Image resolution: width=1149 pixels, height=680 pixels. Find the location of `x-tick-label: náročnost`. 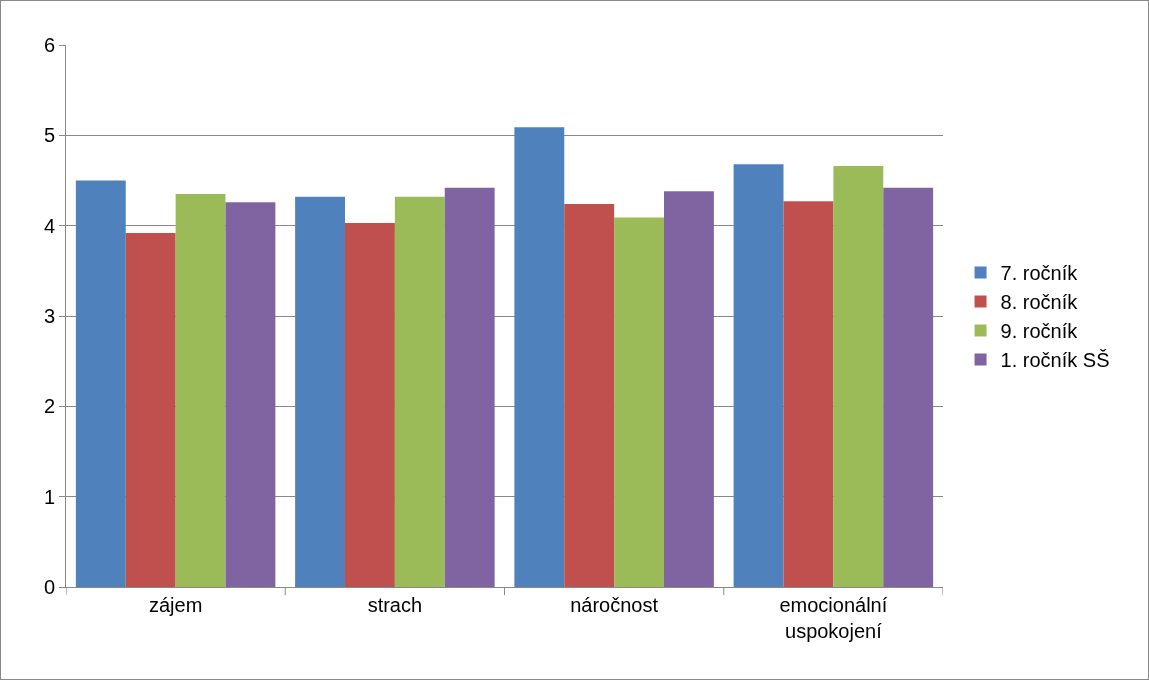

x-tick-label: náročnost is located at coordinates (614, 605).